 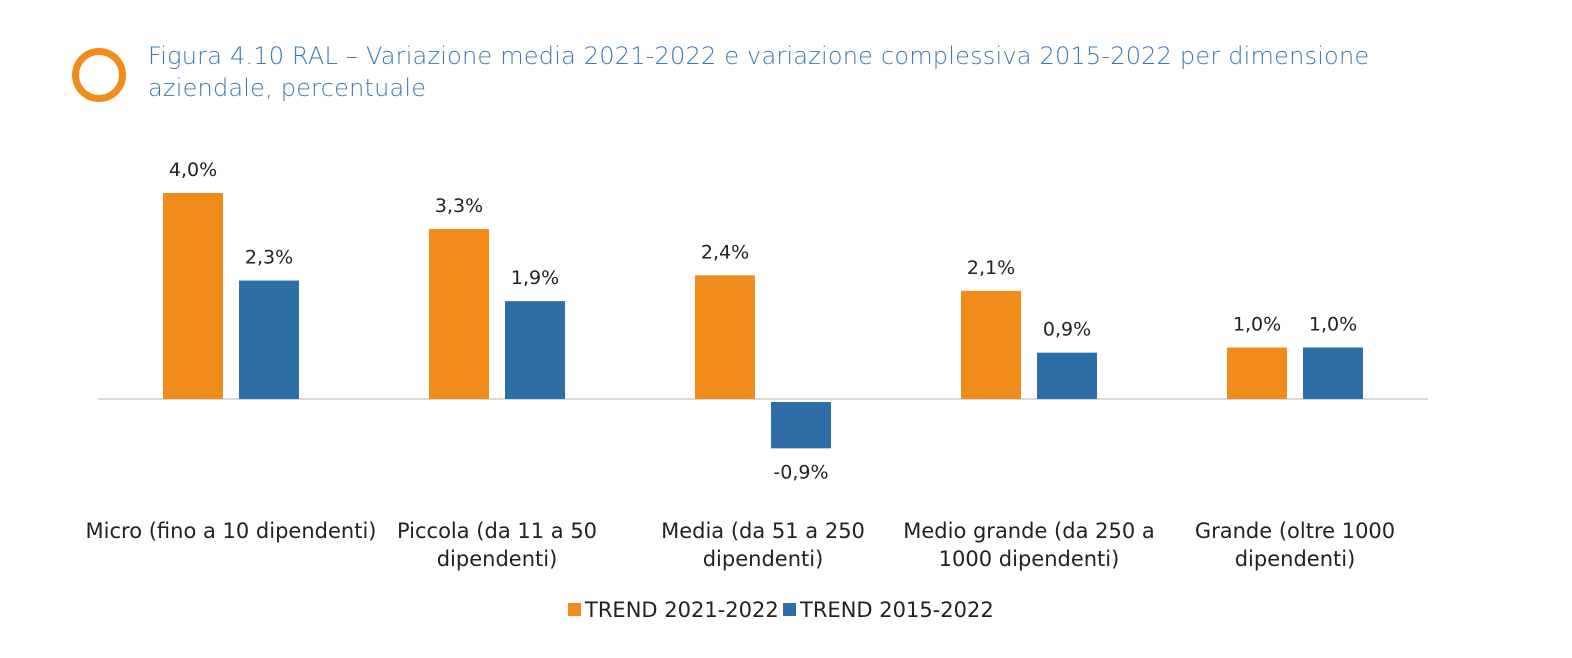 I want to click on legend-label: TREND 2021-2022, so click(x=681, y=610).